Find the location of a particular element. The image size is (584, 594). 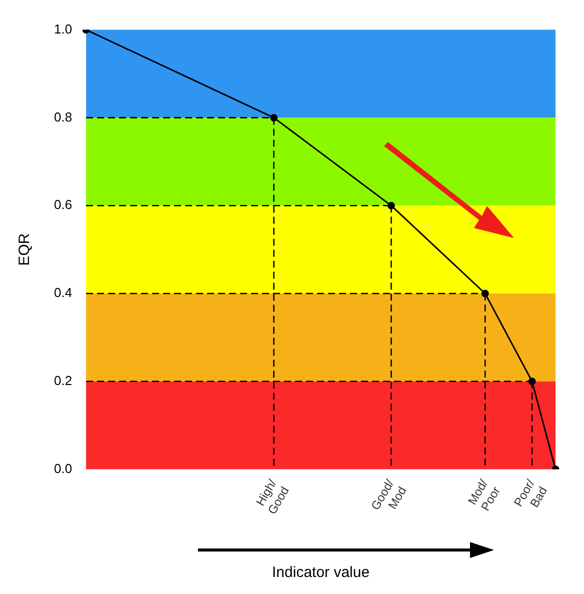

y-tick-label: 0.8 is located at coordinates (63, 116).